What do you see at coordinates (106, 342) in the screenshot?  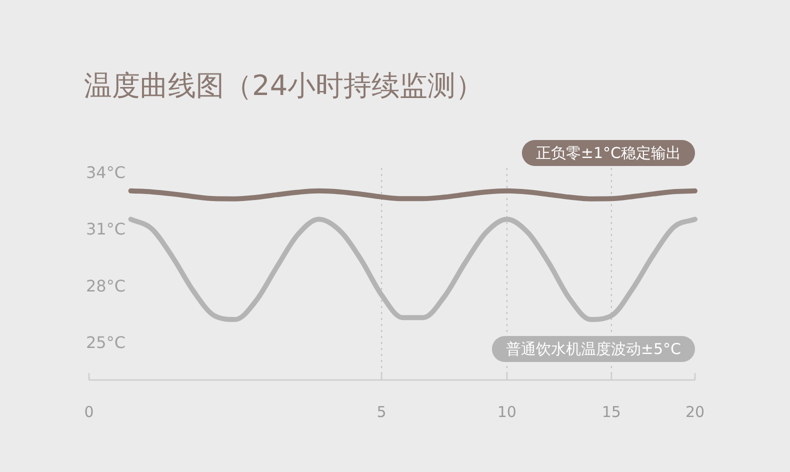 I see `y-tick: 25°C` at bounding box center [106, 342].